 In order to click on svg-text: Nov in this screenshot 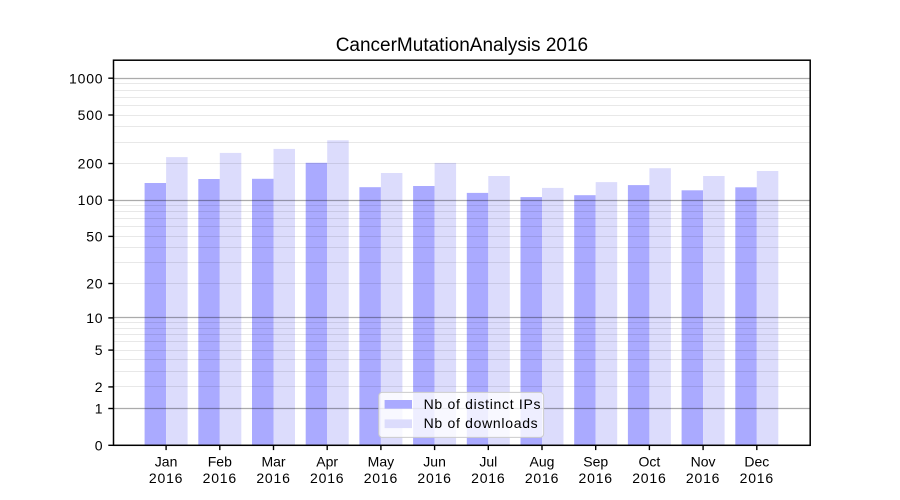, I will do `click(703, 461)`.